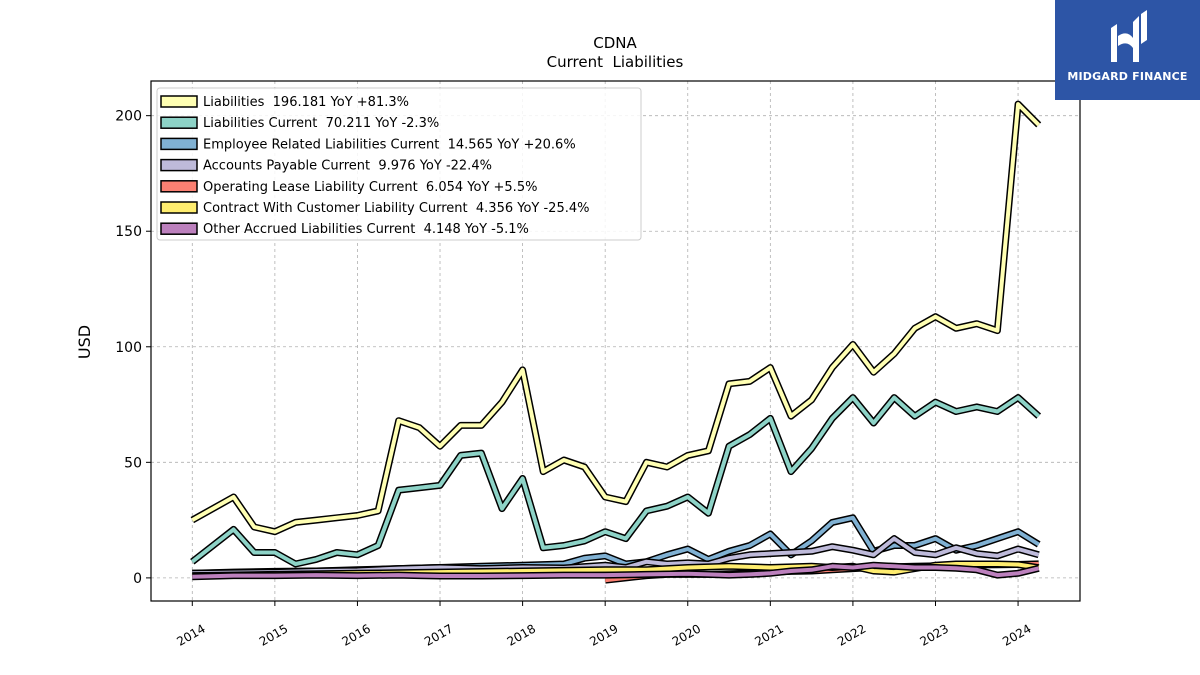 The height and width of the screenshot is (675, 1200). Describe the element at coordinates (1129, 36) in the screenshot. I see `brand-mark-icon` at that location.